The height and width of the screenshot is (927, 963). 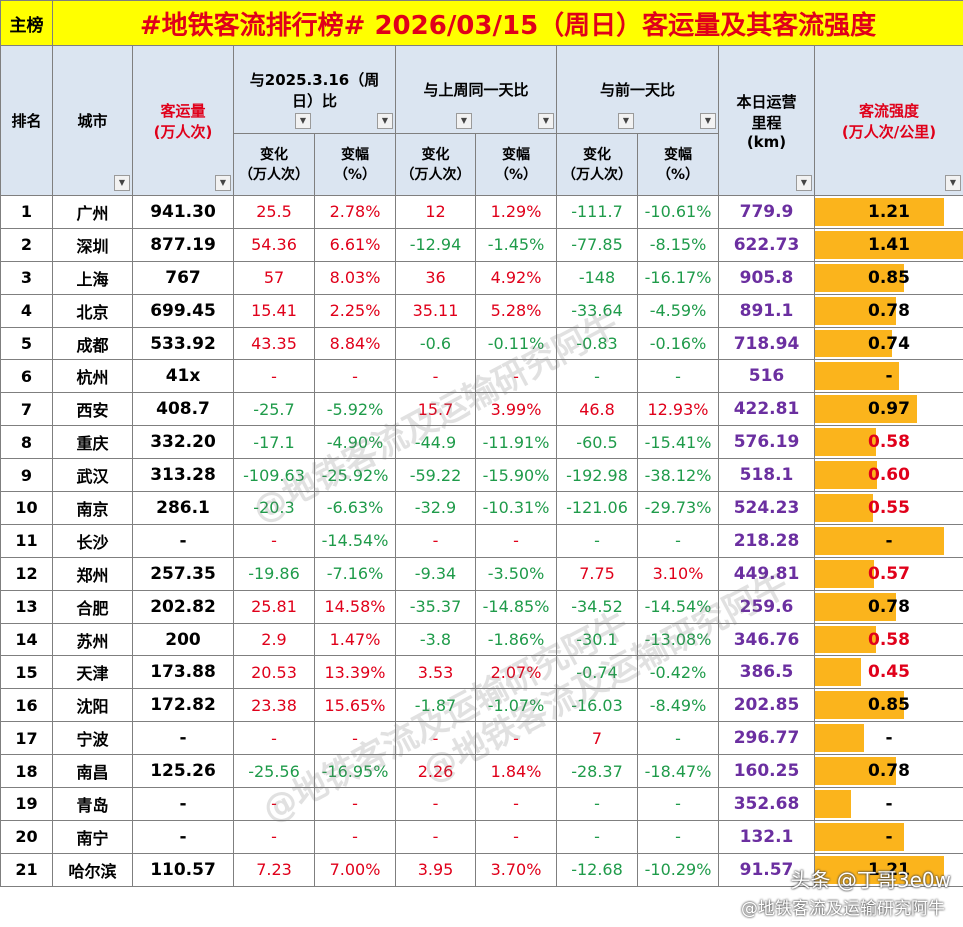 I want to click on wow-change-cell: -44.9, so click(x=435, y=442).